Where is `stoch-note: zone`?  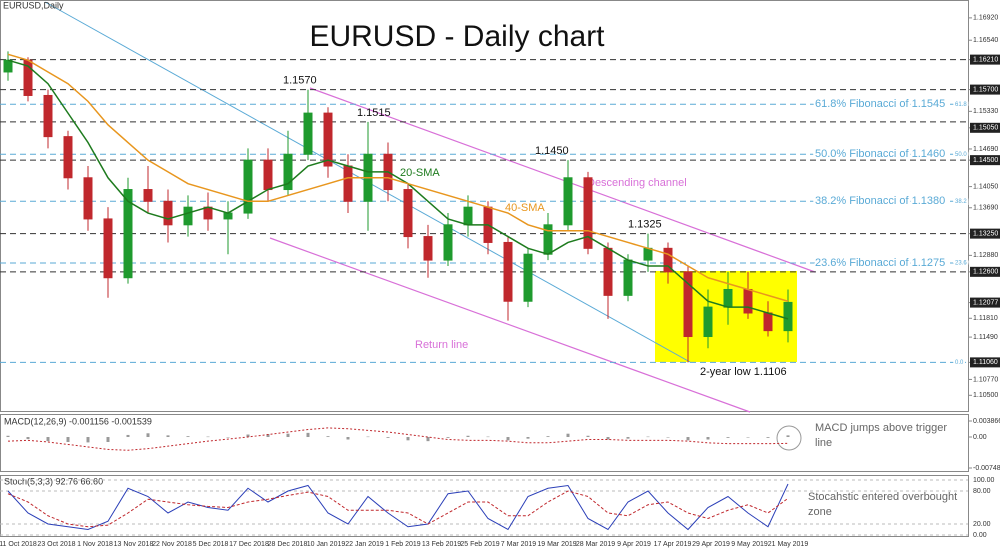
stoch-note: zone is located at coordinates (820, 512).